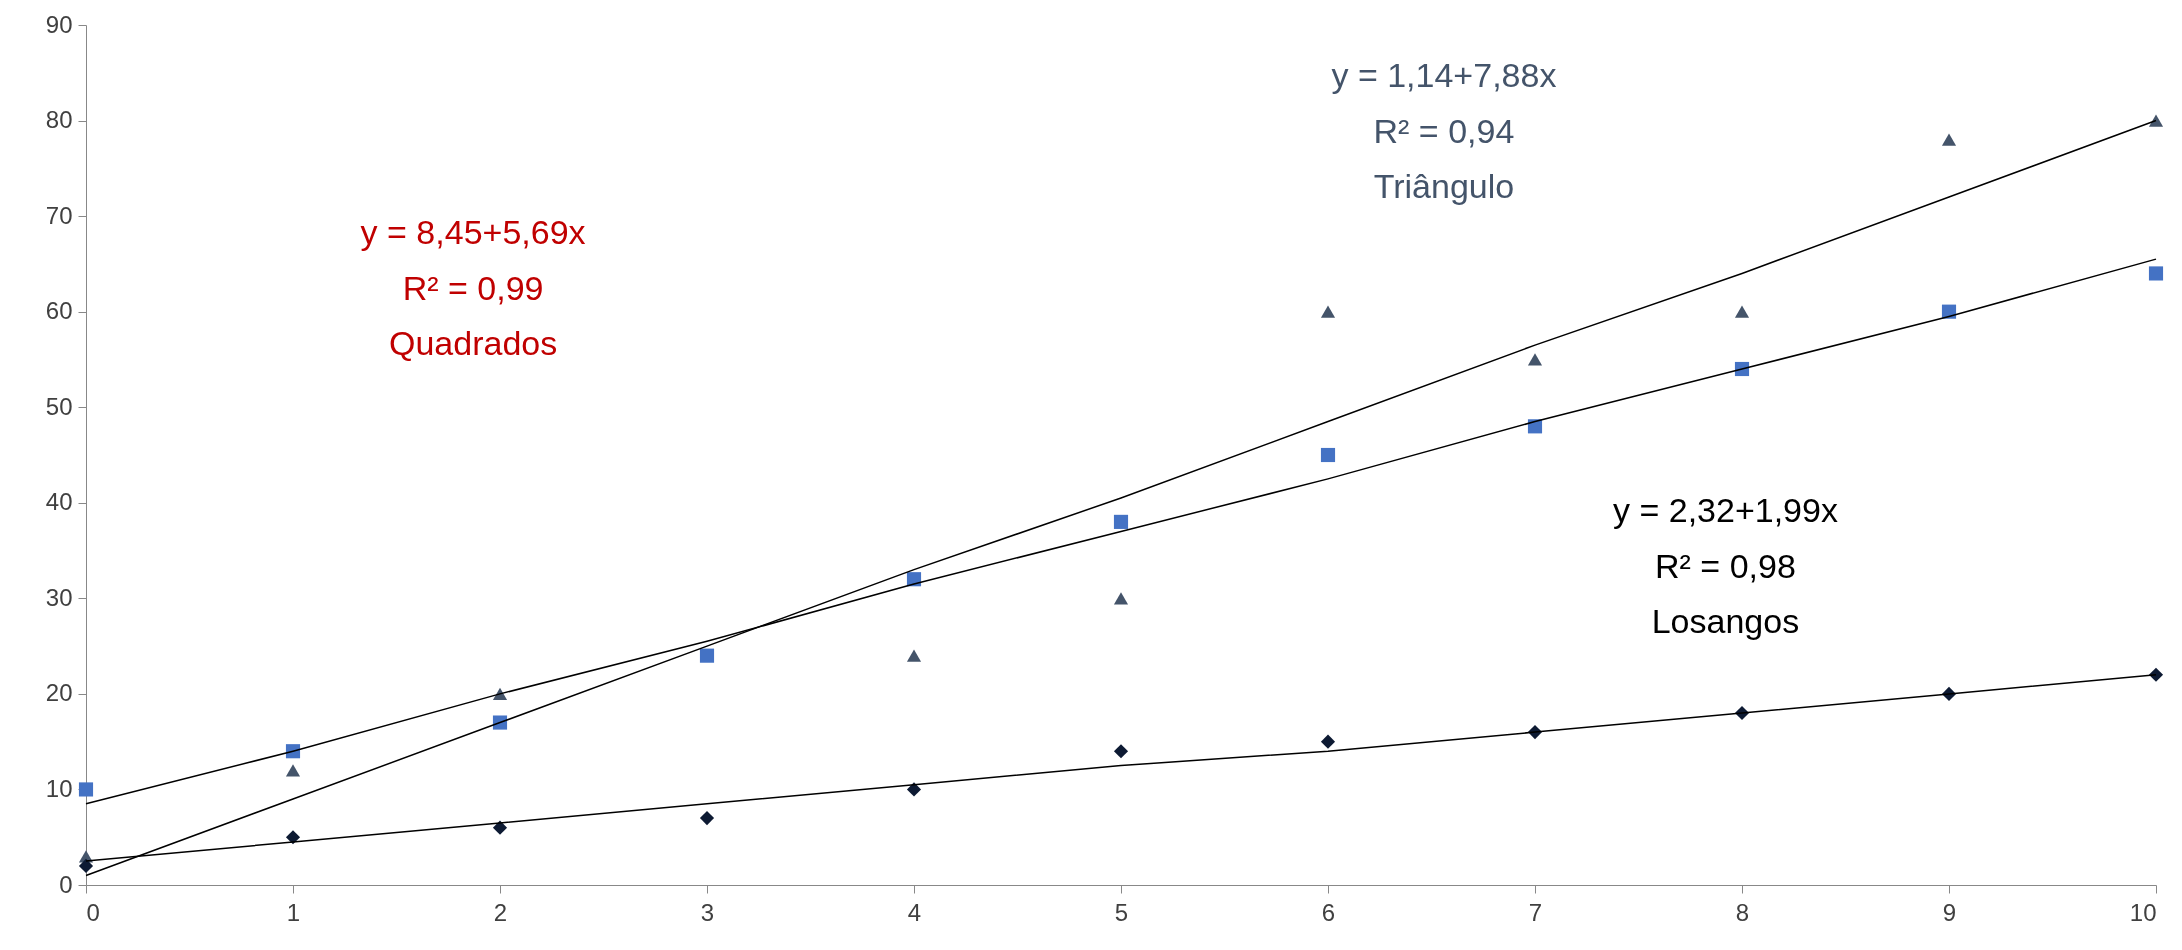 The width and height of the screenshot is (2182, 950). Describe the element at coordinates (2143, 912) in the screenshot. I see `x-tick-label: 10` at that location.